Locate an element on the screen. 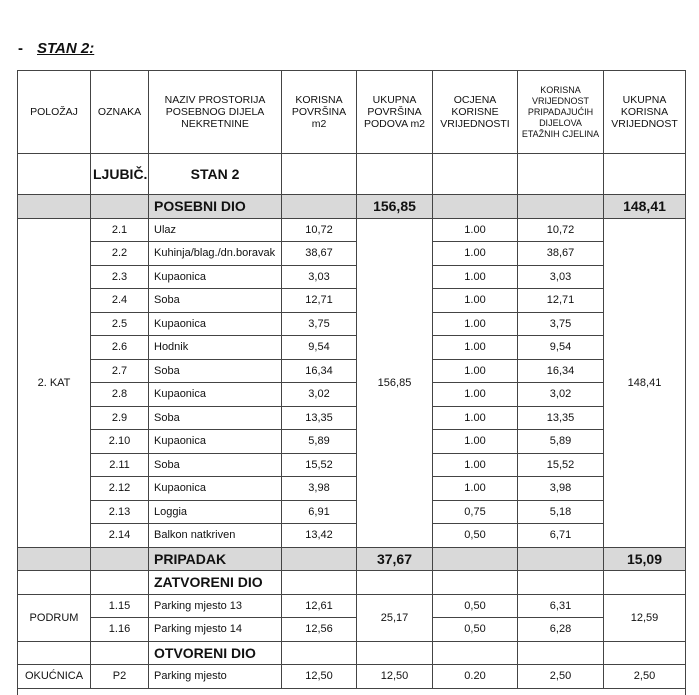  table-cell: 5,89 is located at coordinates (319, 441).